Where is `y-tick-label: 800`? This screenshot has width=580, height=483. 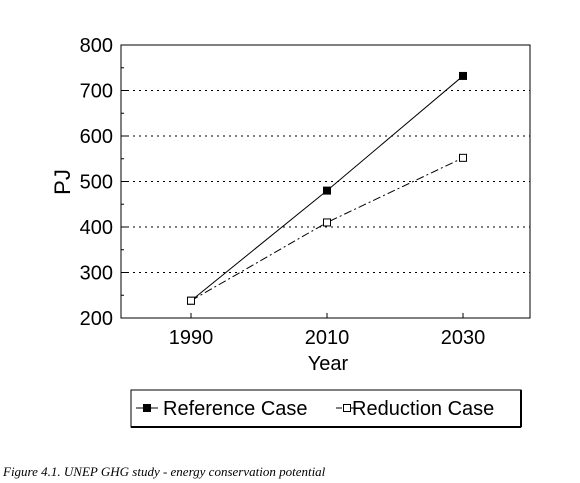 y-tick-label: 800 is located at coordinates (96, 46).